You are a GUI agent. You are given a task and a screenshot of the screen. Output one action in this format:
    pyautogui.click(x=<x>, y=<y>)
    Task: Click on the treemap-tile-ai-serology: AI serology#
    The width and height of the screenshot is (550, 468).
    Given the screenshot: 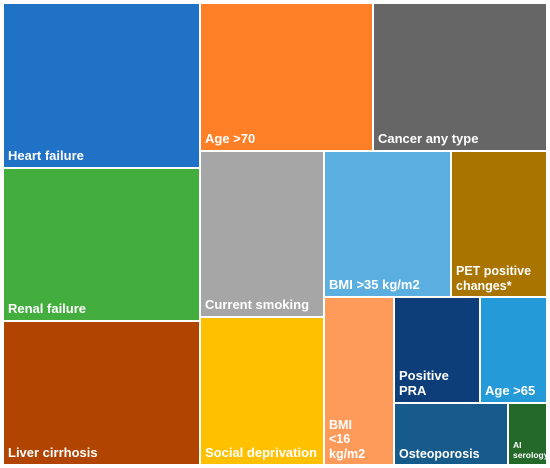 What is the action you would take?
    pyautogui.click(x=527, y=434)
    